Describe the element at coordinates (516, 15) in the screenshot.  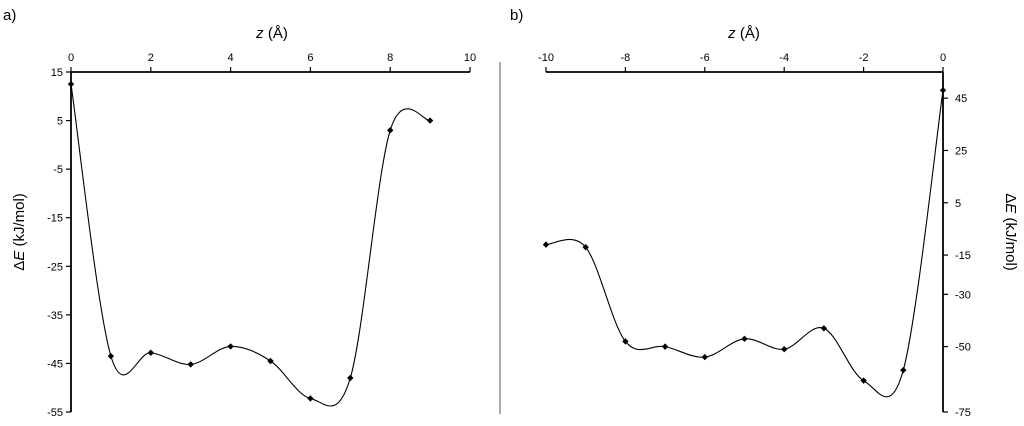
I see `panel-b-label: b)` at that location.